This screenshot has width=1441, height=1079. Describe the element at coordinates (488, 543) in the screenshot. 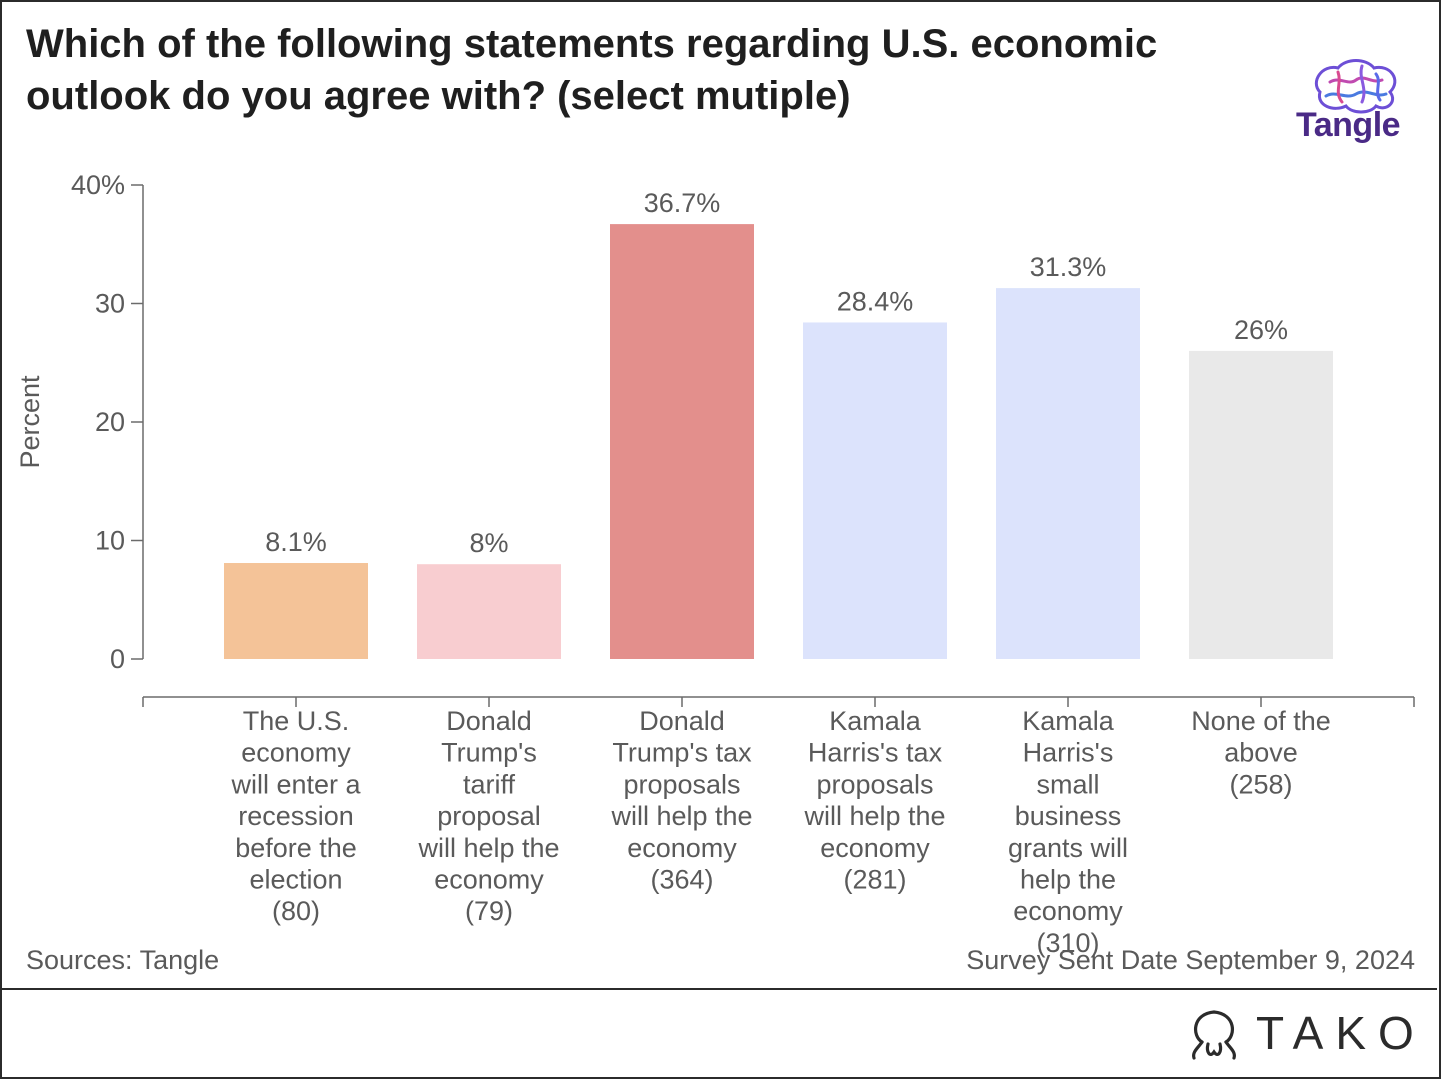

I see `bar-value-label: 8%` at that location.